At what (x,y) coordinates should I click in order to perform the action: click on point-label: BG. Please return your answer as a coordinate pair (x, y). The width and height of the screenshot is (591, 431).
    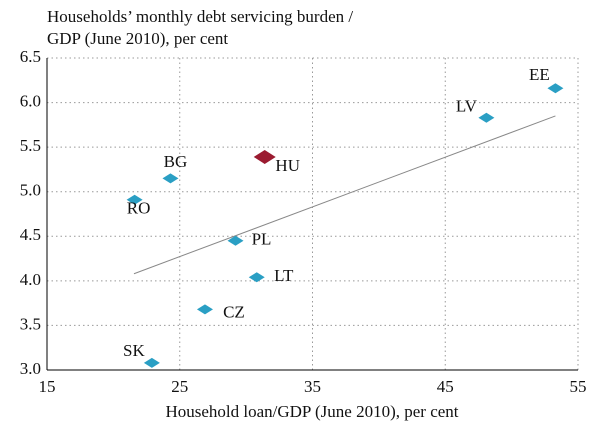
    Looking at the image, I should click on (176, 161).